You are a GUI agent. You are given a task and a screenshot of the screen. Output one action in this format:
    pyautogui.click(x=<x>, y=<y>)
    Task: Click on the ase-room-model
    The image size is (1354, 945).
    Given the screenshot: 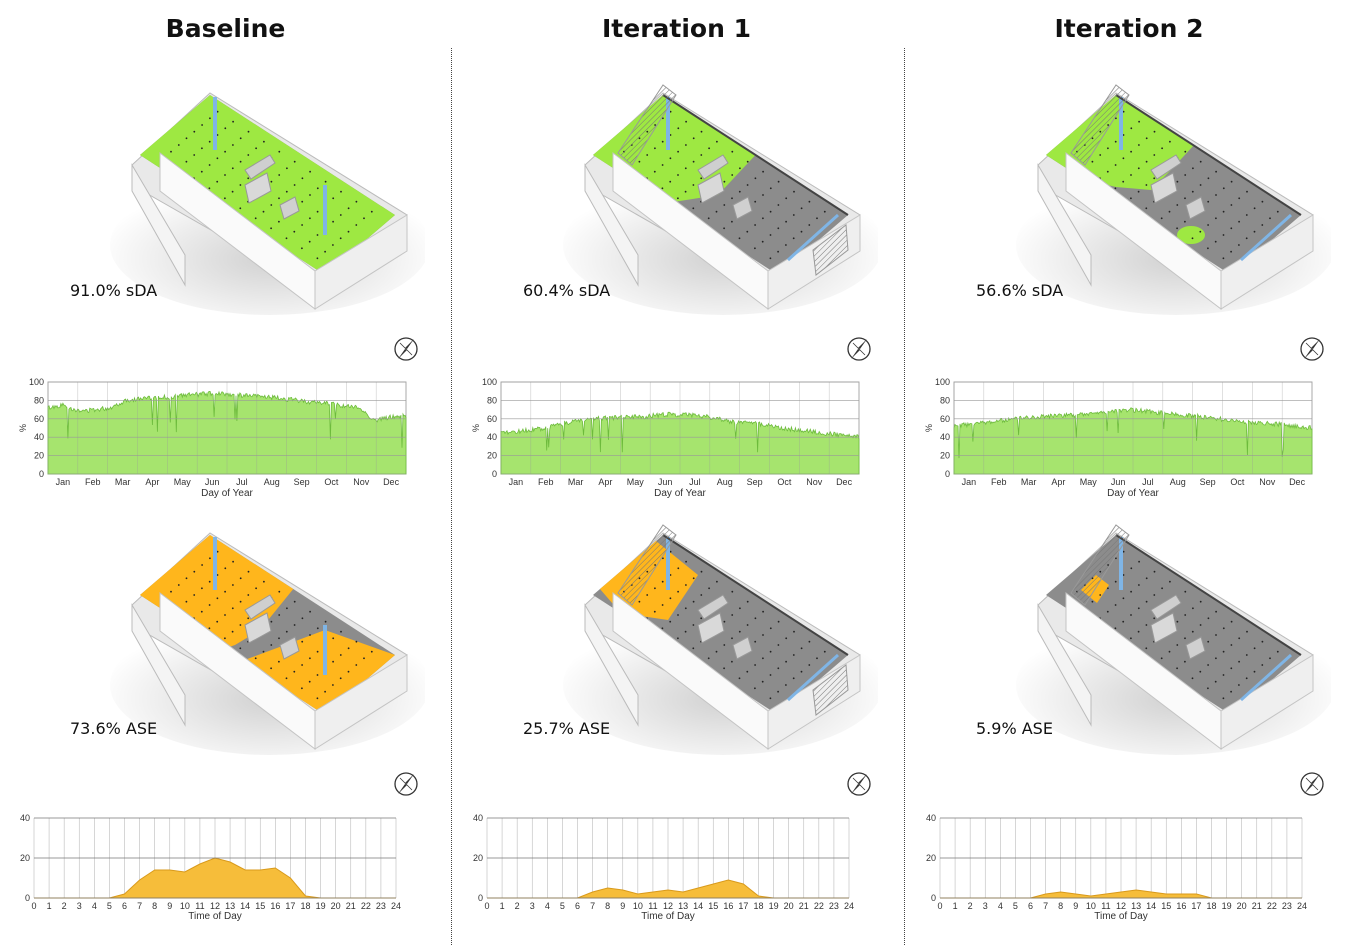 What is the action you would take?
    pyautogui.click(x=1173, y=639)
    